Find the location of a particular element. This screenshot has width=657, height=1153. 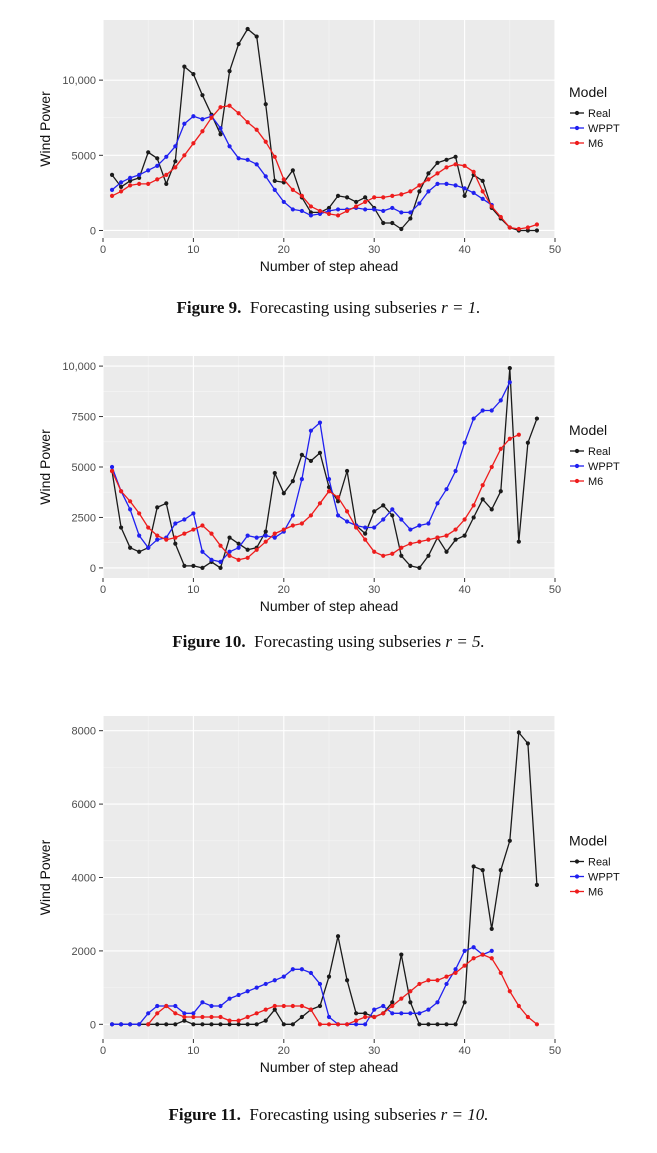

y-axis-title: Wind Power is located at coordinates (45, 877).